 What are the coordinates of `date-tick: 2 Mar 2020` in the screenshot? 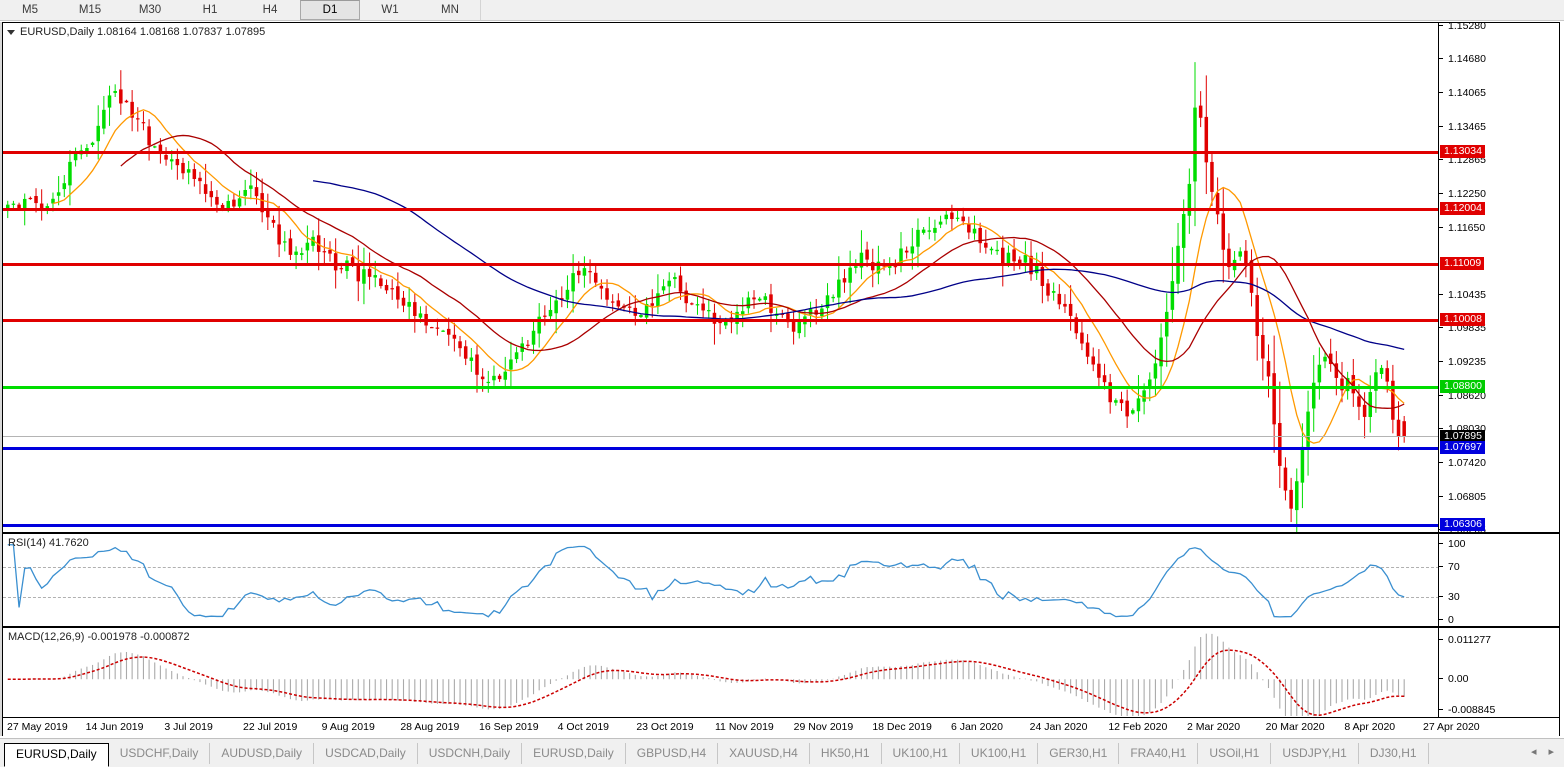 It's located at (1214, 727).